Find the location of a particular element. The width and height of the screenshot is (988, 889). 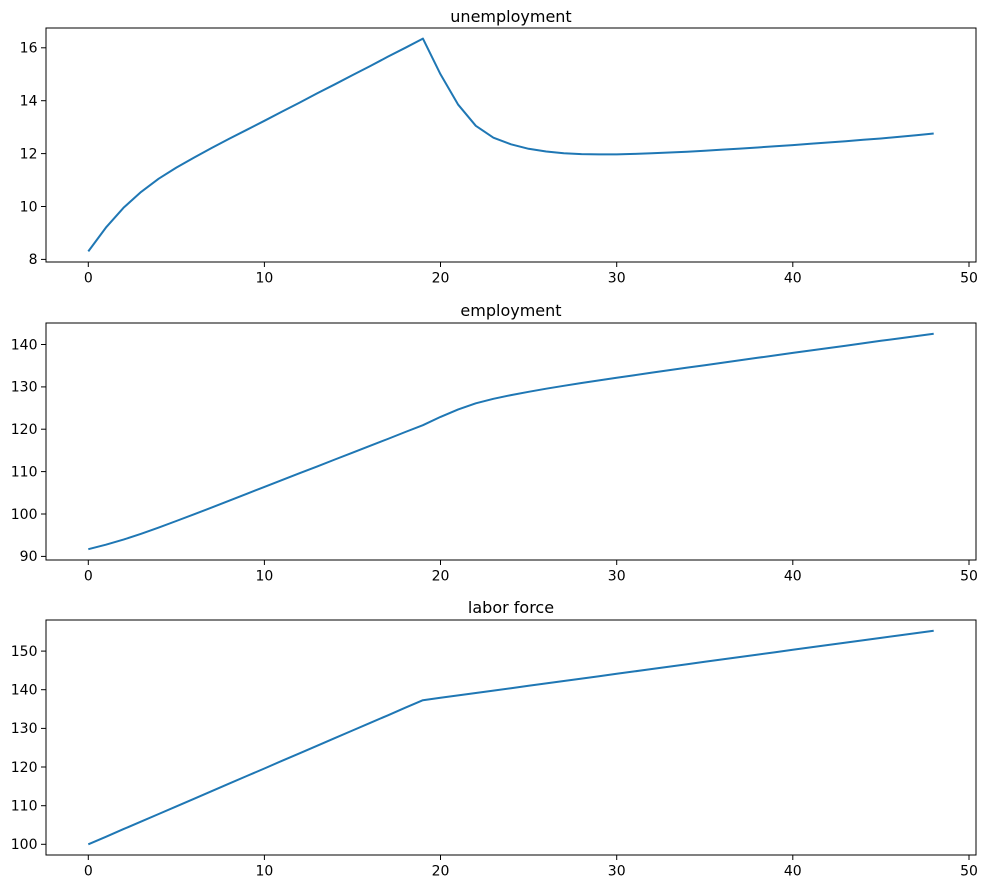

y-tick-label: 8 is located at coordinates (33, 260).